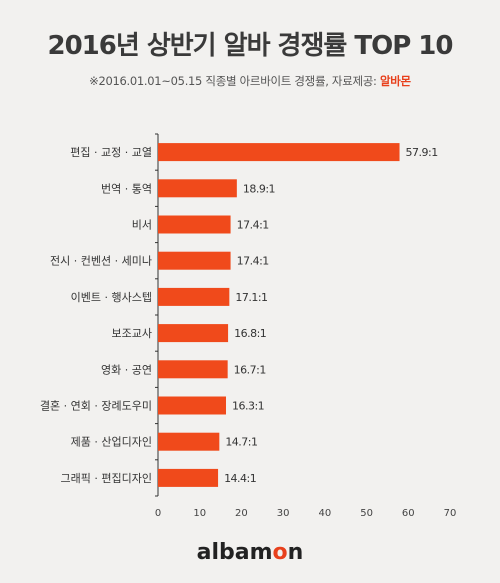 The image size is (500, 583). I want to click on albamon-logo: albamon, so click(250, 552).